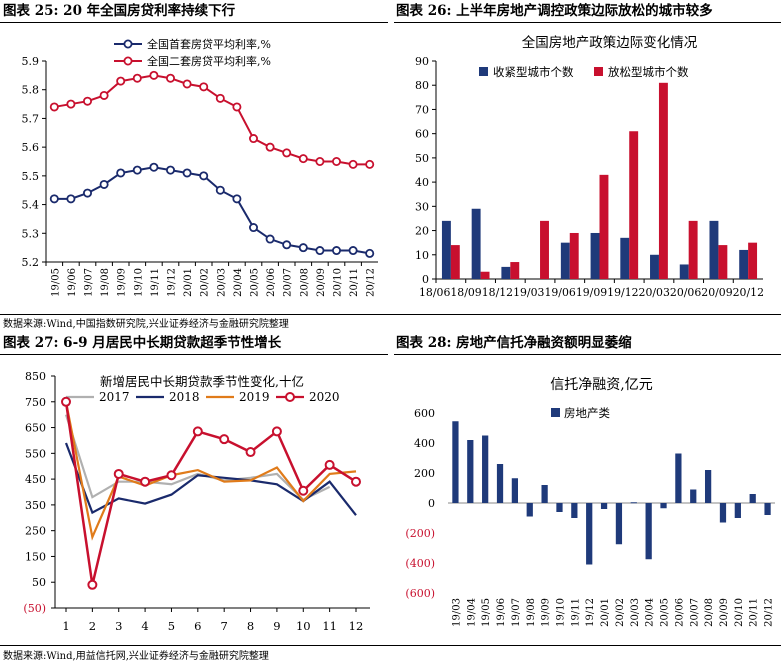 This screenshot has width=781, height=667. What do you see at coordinates (354, 282) in the screenshot?
I see `x-tick-label: 20/11` at bounding box center [354, 282].